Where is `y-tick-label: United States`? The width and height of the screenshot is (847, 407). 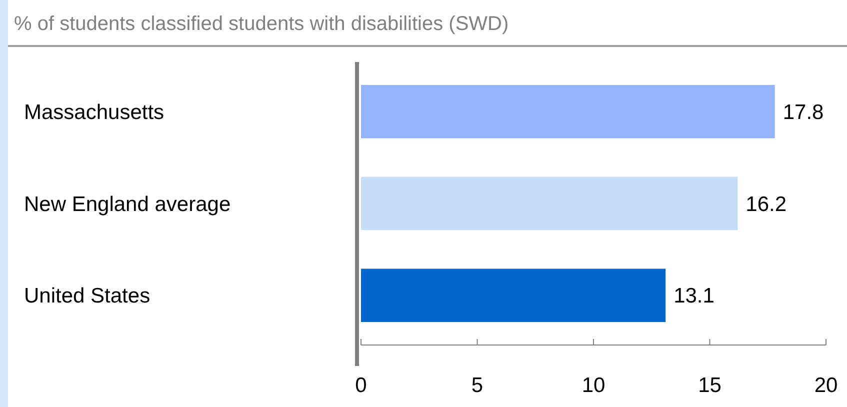 y-tick-label: United States is located at coordinates (87, 296).